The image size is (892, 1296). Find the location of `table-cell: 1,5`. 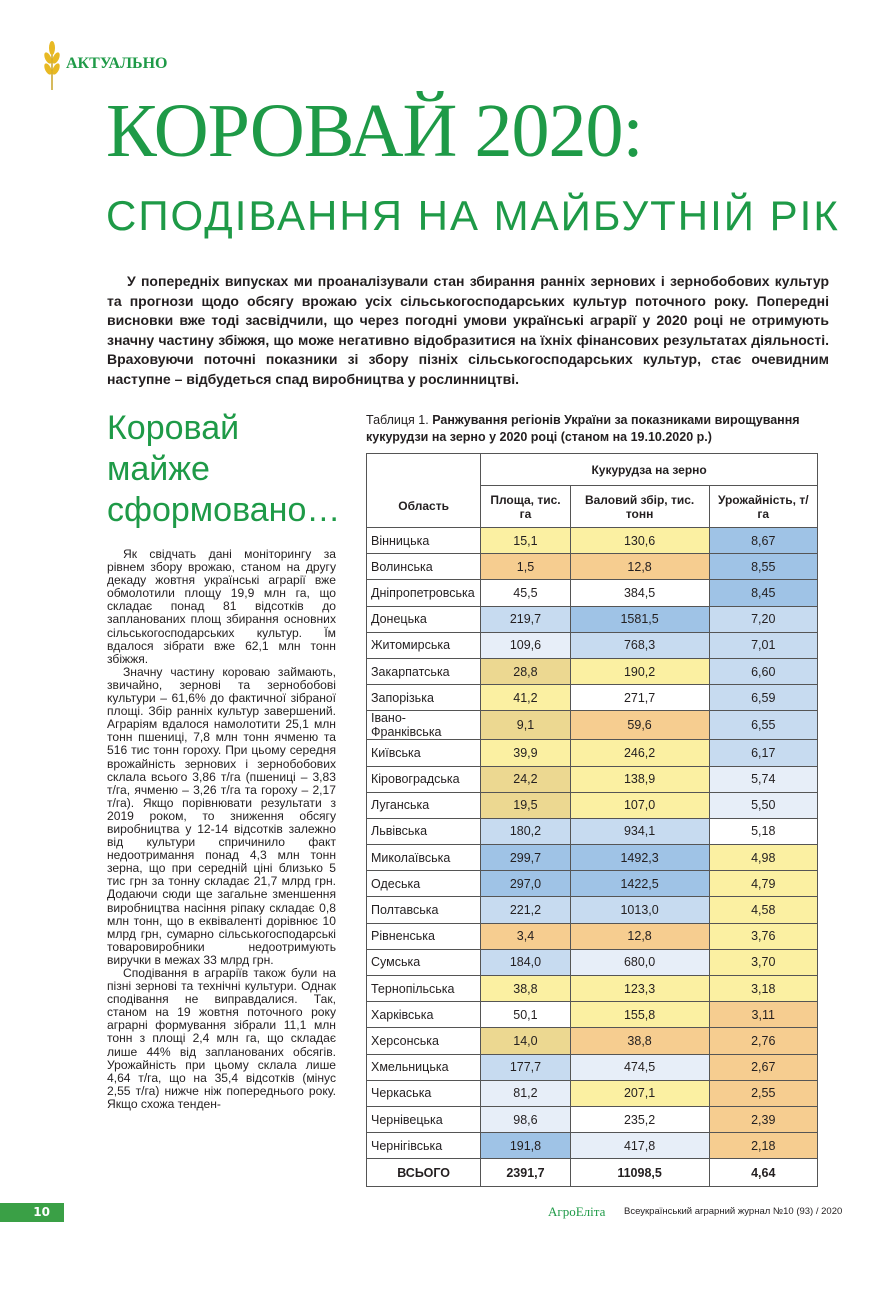

table-cell: 1,5 is located at coordinates (525, 567).